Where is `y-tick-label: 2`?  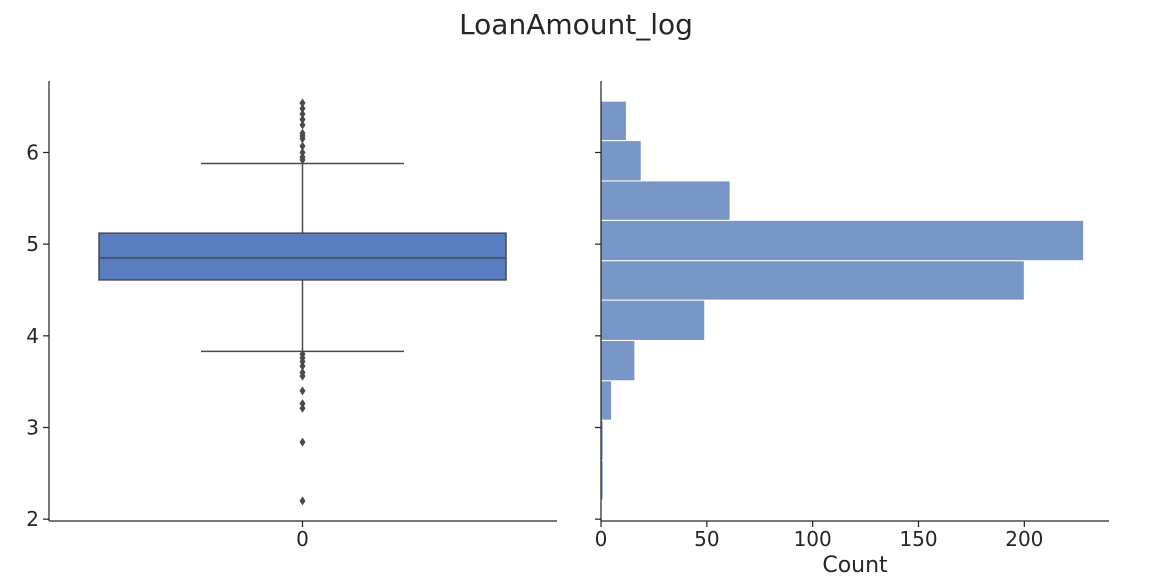 y-tick-label: 2 is located at coordinates (32, 519).